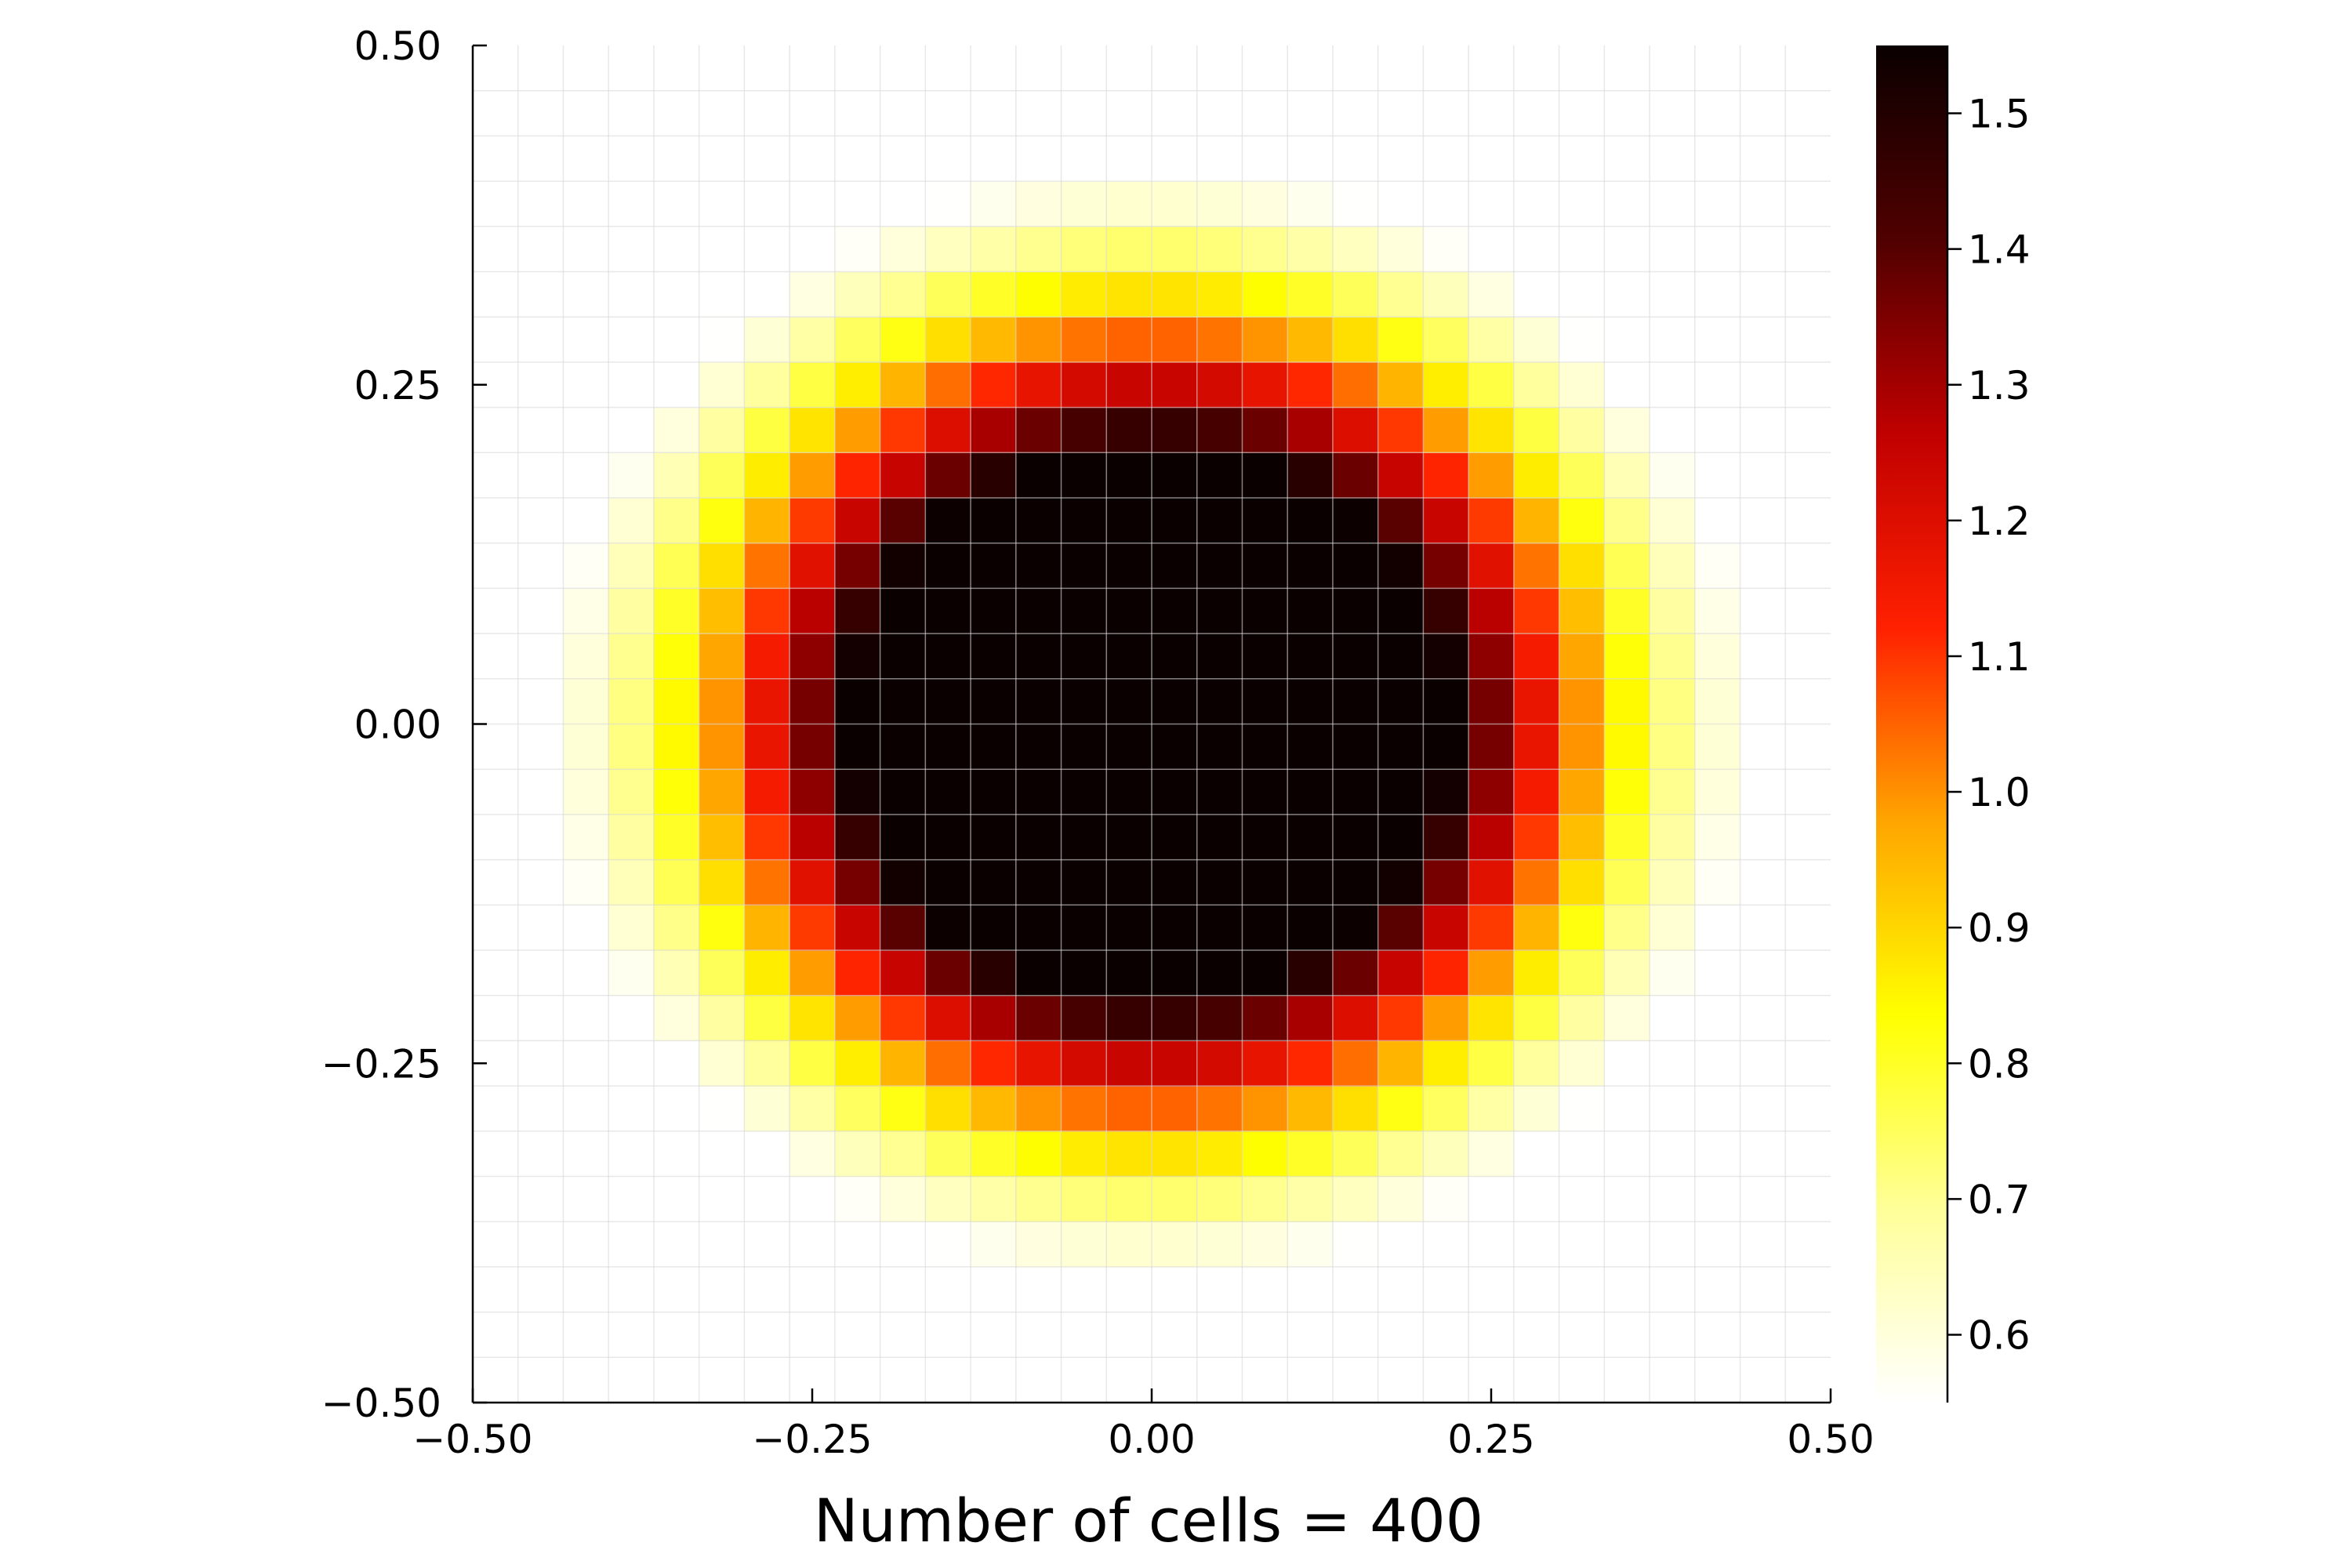  Describe the element at coordinates (2000, 1064) in the screenshot. I see `colorbar-tick-label: 0.8` at that location.